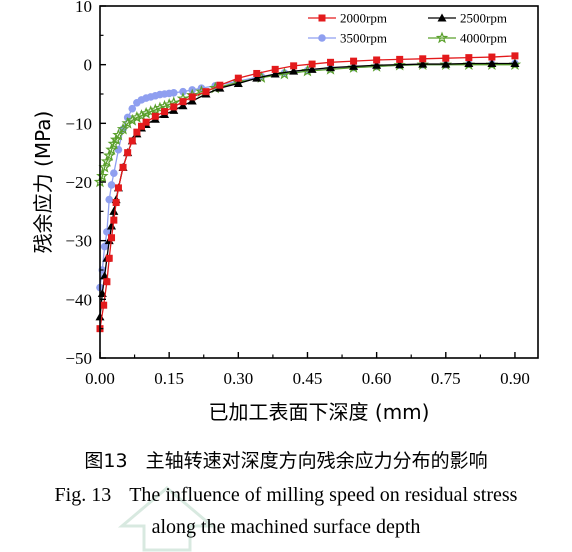  I want to click on y-tick-label: 10, so click(83, 8).